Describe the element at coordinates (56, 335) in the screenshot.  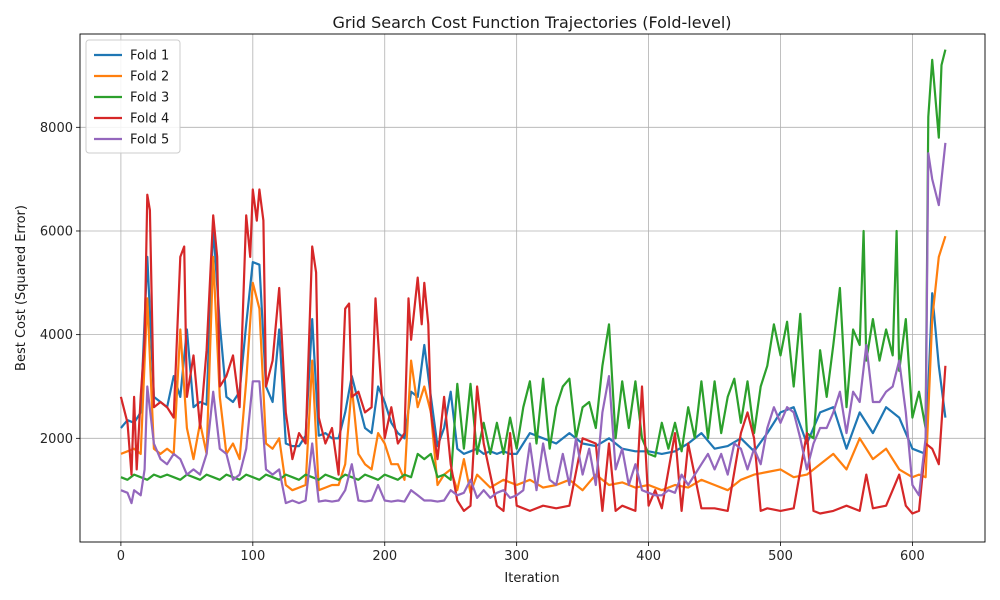
I see `y-tick-label: 4000` at that location.